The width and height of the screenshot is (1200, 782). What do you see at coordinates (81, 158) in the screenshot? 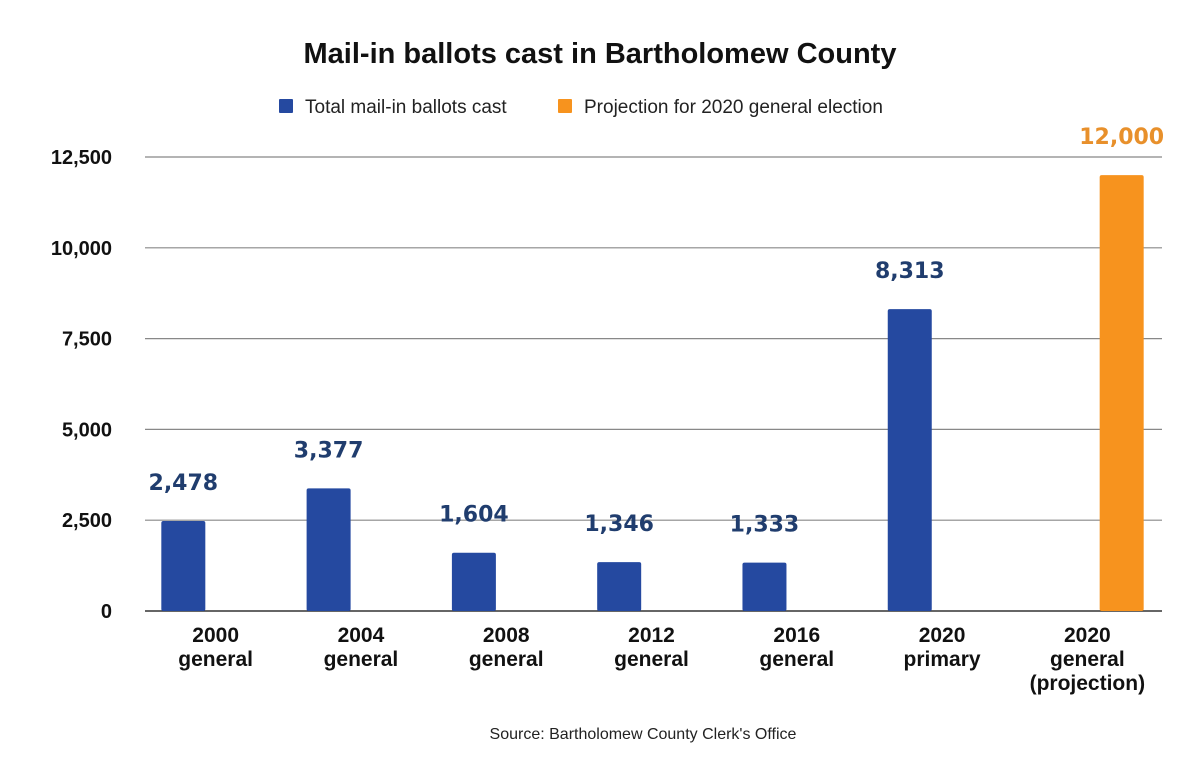
I see `y-tick-label: 12,500` at bounding box center [81, 158].